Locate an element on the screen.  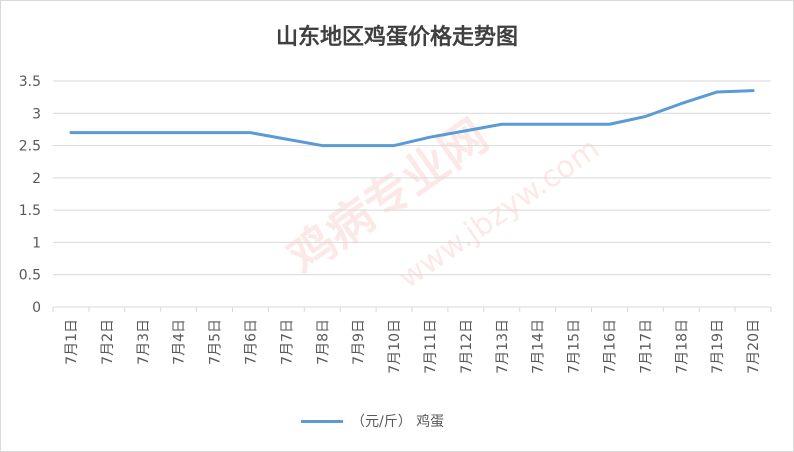
y-tick-label: 2.5 is located at coordinates (30, 147).